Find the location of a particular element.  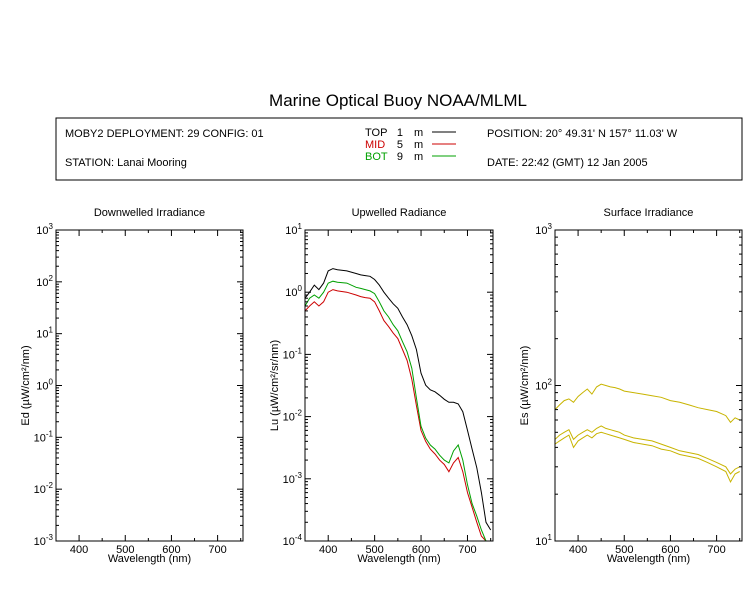

y-axis-label: Es (µW/cm²/nm) is located at coordinates (525, 386).